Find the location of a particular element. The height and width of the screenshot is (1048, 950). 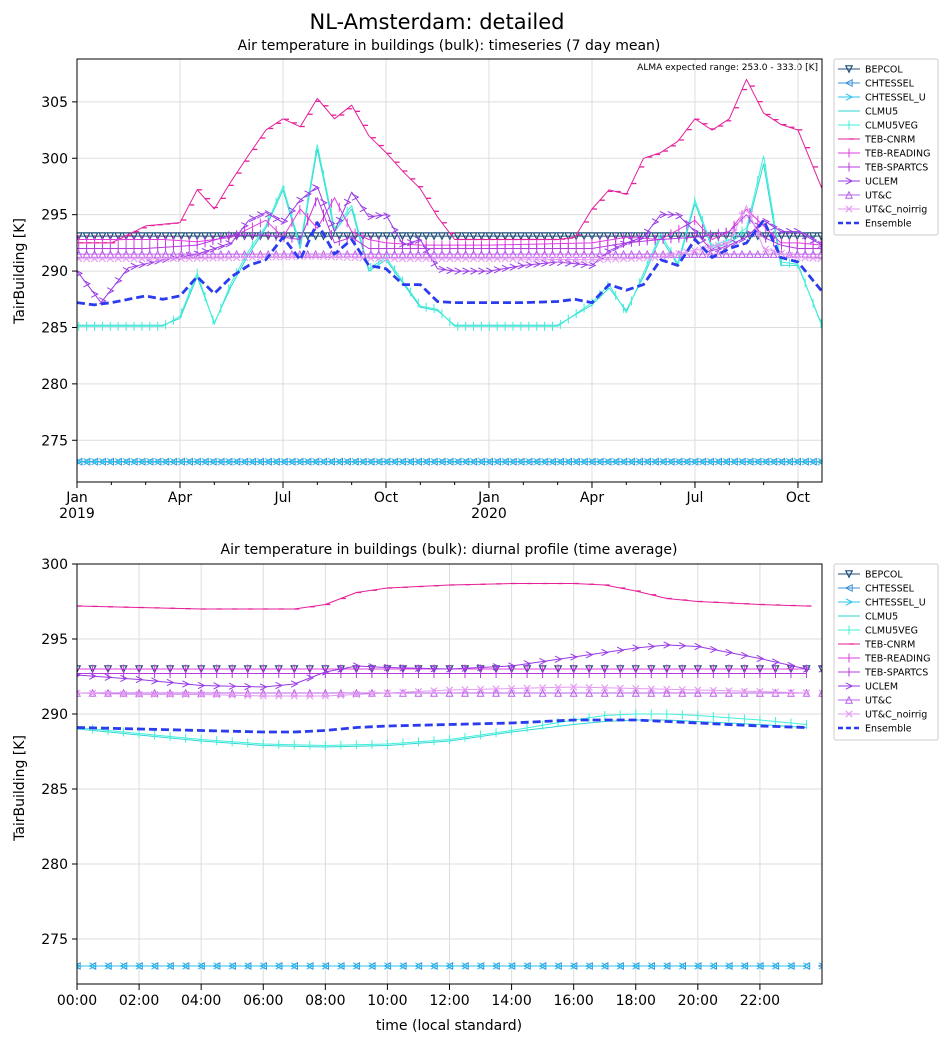

series-ensemble is located at coordinates (442, 726).